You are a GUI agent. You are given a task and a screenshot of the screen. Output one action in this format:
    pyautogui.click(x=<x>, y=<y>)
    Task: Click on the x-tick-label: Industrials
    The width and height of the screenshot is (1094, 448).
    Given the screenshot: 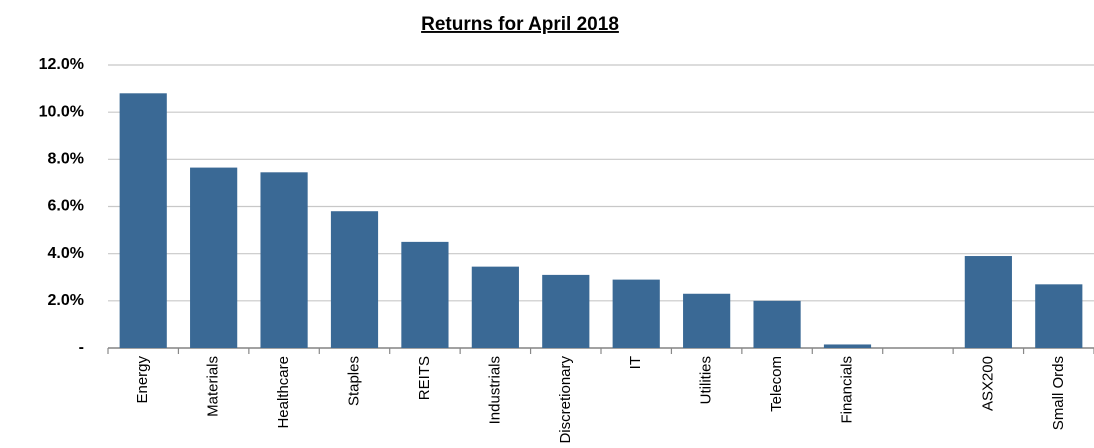 What is the action you would take?
    pyautogui.click(x=494, y=390)
    